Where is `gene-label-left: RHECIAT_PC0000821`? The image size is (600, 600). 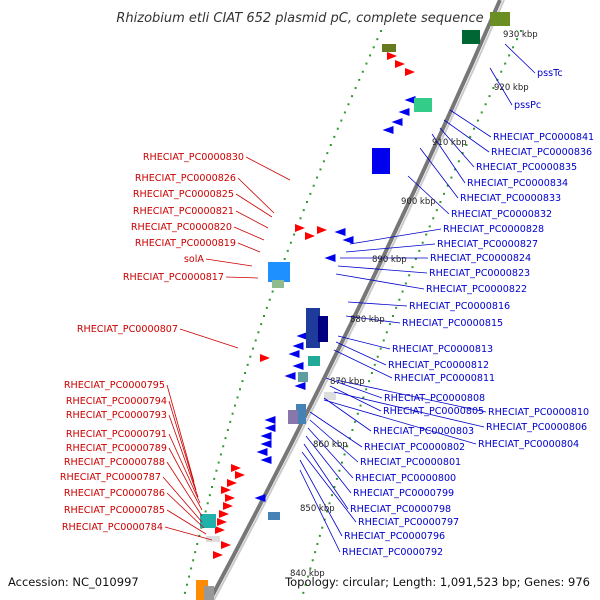
gene-label-left: RHECIAT_PC0000821 is located at coordinates (183, 211).